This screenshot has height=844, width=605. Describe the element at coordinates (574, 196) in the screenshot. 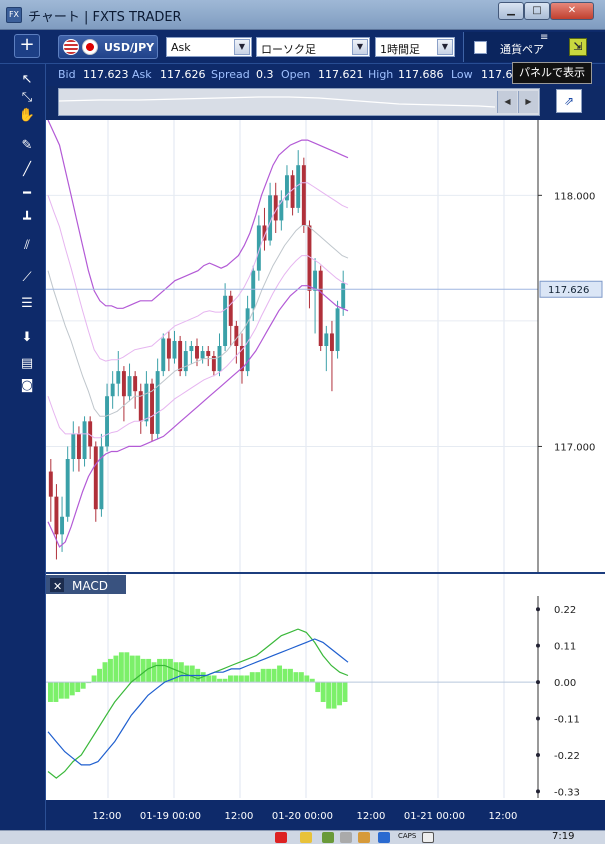

I see `price-tick-label: 118.000` at that location.